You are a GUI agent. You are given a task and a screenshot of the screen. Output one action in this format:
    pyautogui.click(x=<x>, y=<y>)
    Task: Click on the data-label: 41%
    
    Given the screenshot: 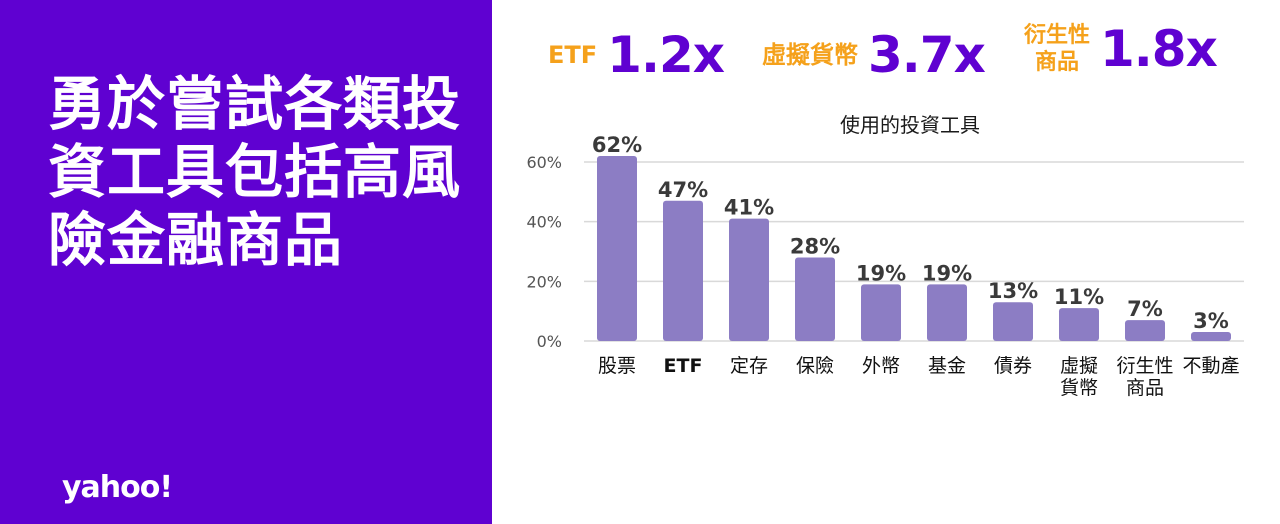 What is the action you would take?
    pyautogui.click(x=749, y=208)
    